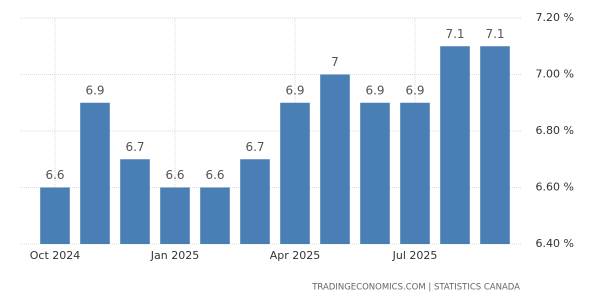 The width and height of the screenshot is (600, 300). Describe the element at coordinates (55, 255) in the screenshot. I see `x-tick-label: Oct 2024` at that location.